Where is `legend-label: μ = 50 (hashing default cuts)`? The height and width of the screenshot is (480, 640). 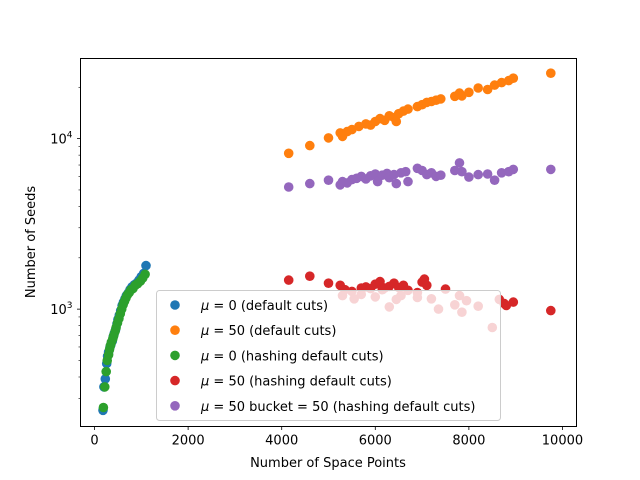 legend-label: μ = 50 (hashing default cuts) is located at coordinates (296, 382).